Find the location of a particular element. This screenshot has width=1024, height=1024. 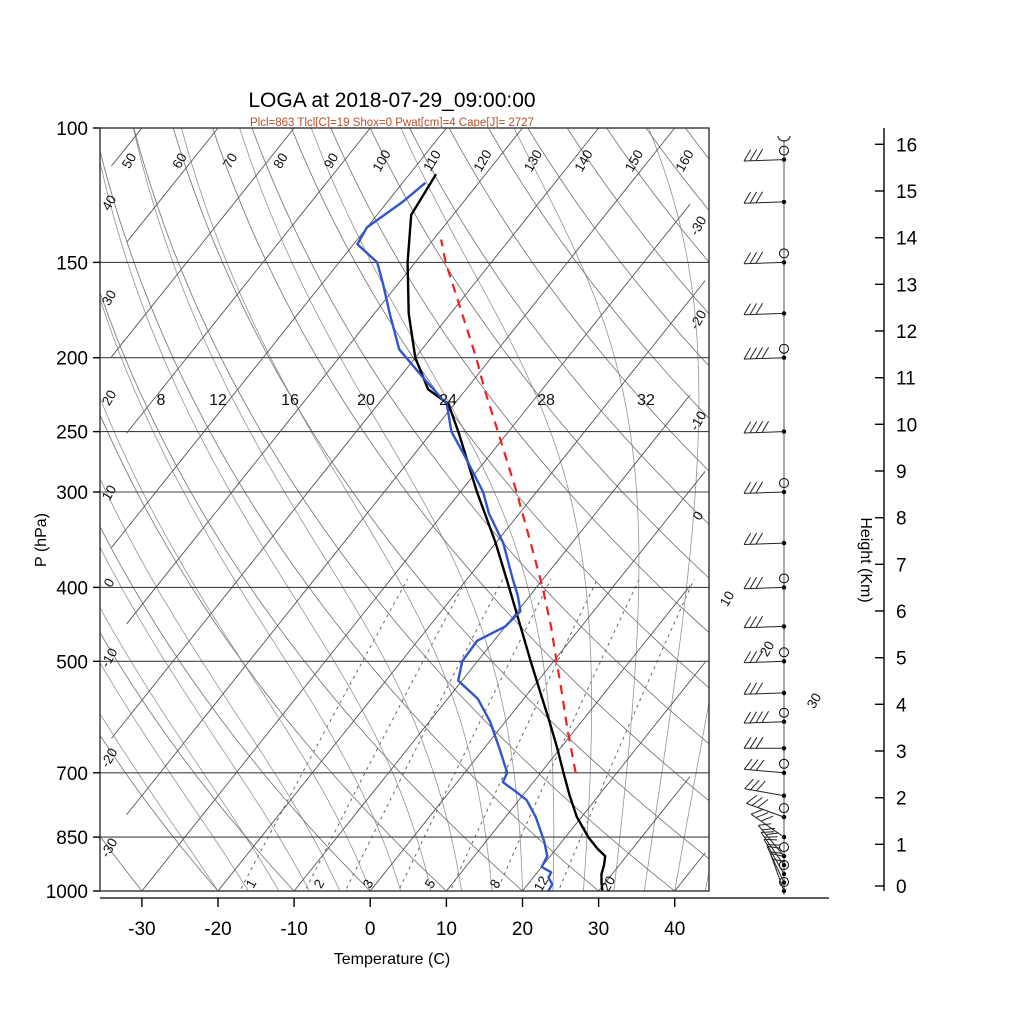

svg-text: -10 is located at coordinates (293, 929).